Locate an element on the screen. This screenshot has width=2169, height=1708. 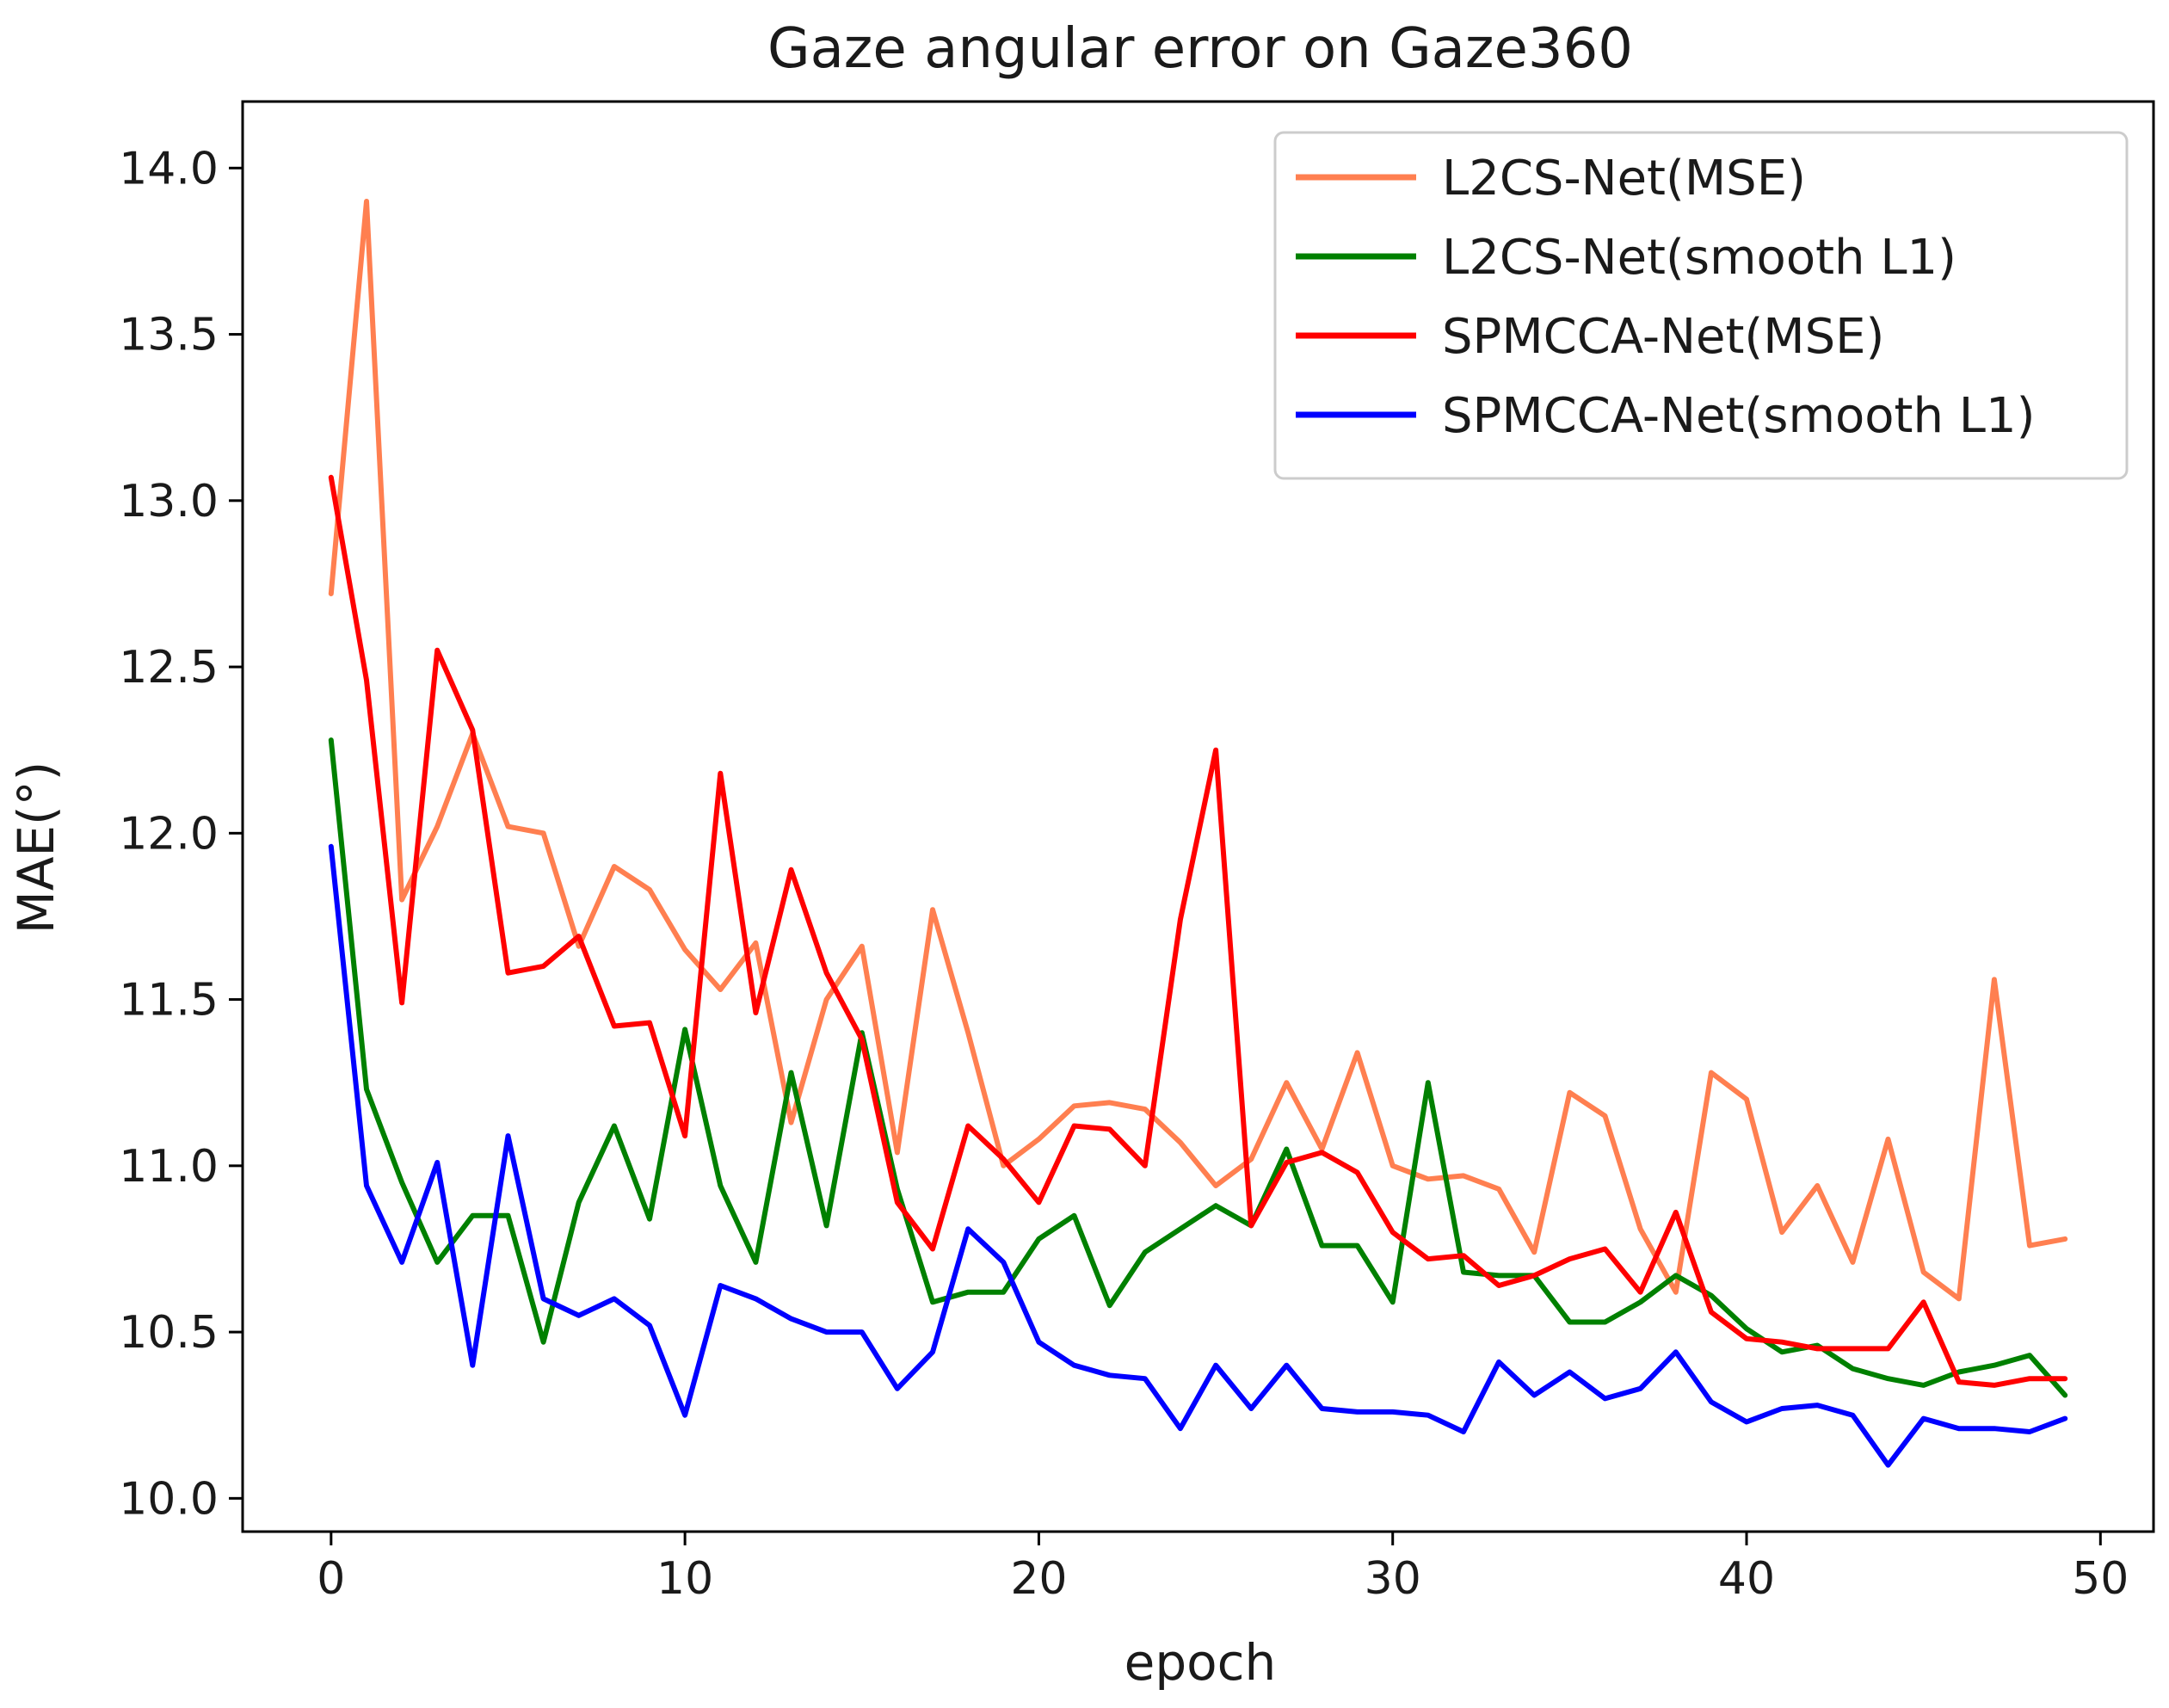
legend-box is located at coordinates (1701, 305).